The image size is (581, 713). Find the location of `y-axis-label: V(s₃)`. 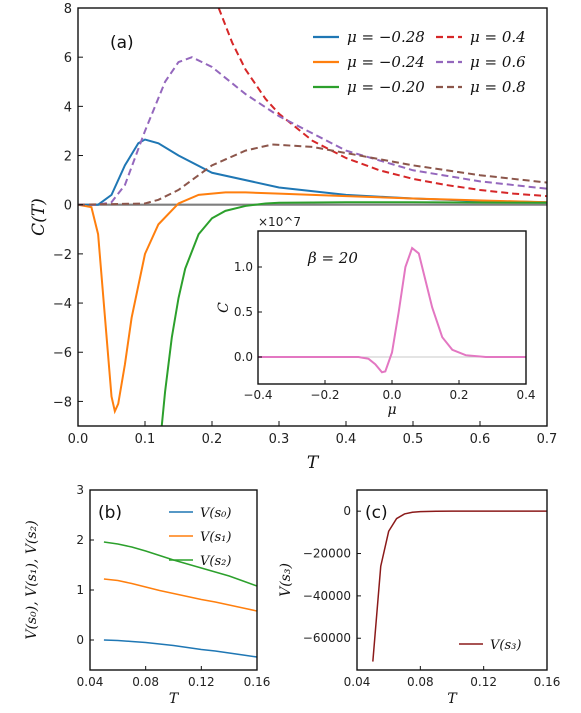

y-axis-label: V(s₃) is located at coordinates (286, 580).